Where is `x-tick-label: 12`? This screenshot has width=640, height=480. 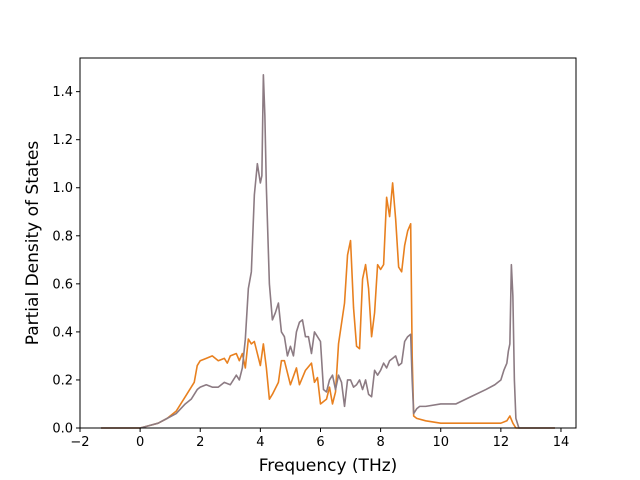
x-tick-label: 12 is located at coordinates (501, 442).